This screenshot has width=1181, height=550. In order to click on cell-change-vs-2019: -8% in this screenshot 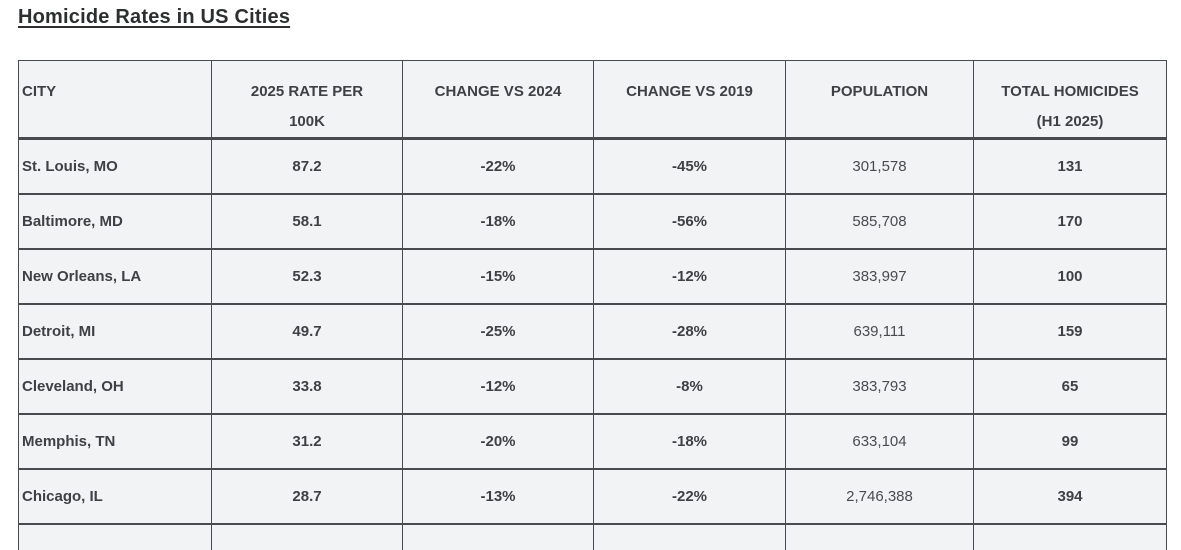, I will do `click(689, 385)`.